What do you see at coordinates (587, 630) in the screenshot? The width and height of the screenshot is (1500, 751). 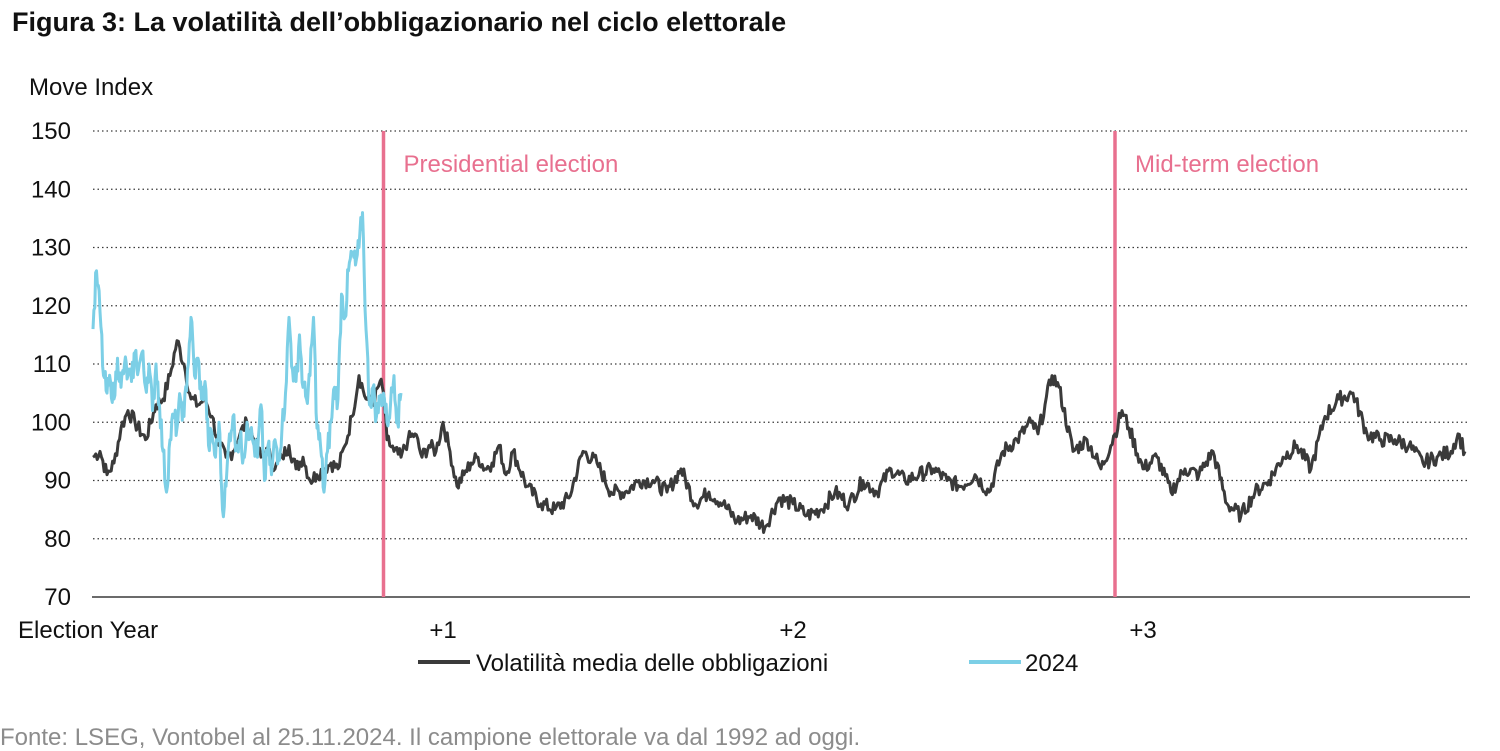 I see `x-tick-labels: Election Year +1 +2 +3` at bounding box center [587, 630].